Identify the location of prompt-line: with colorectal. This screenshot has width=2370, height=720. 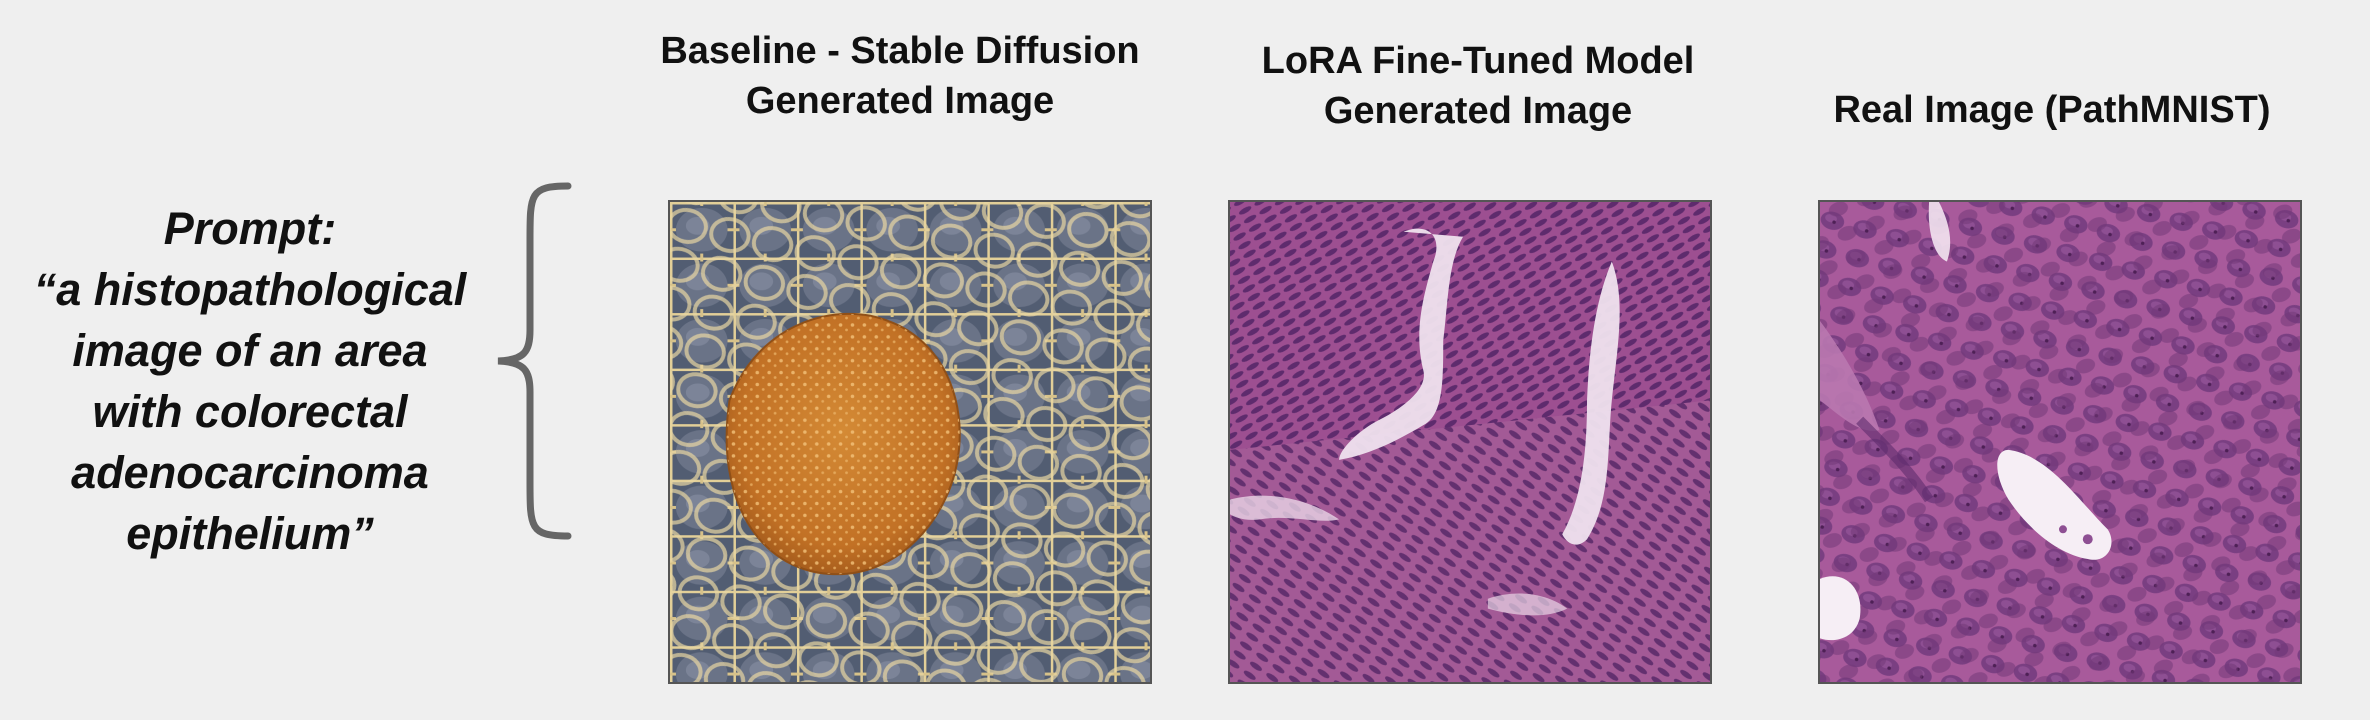
(250, 411).